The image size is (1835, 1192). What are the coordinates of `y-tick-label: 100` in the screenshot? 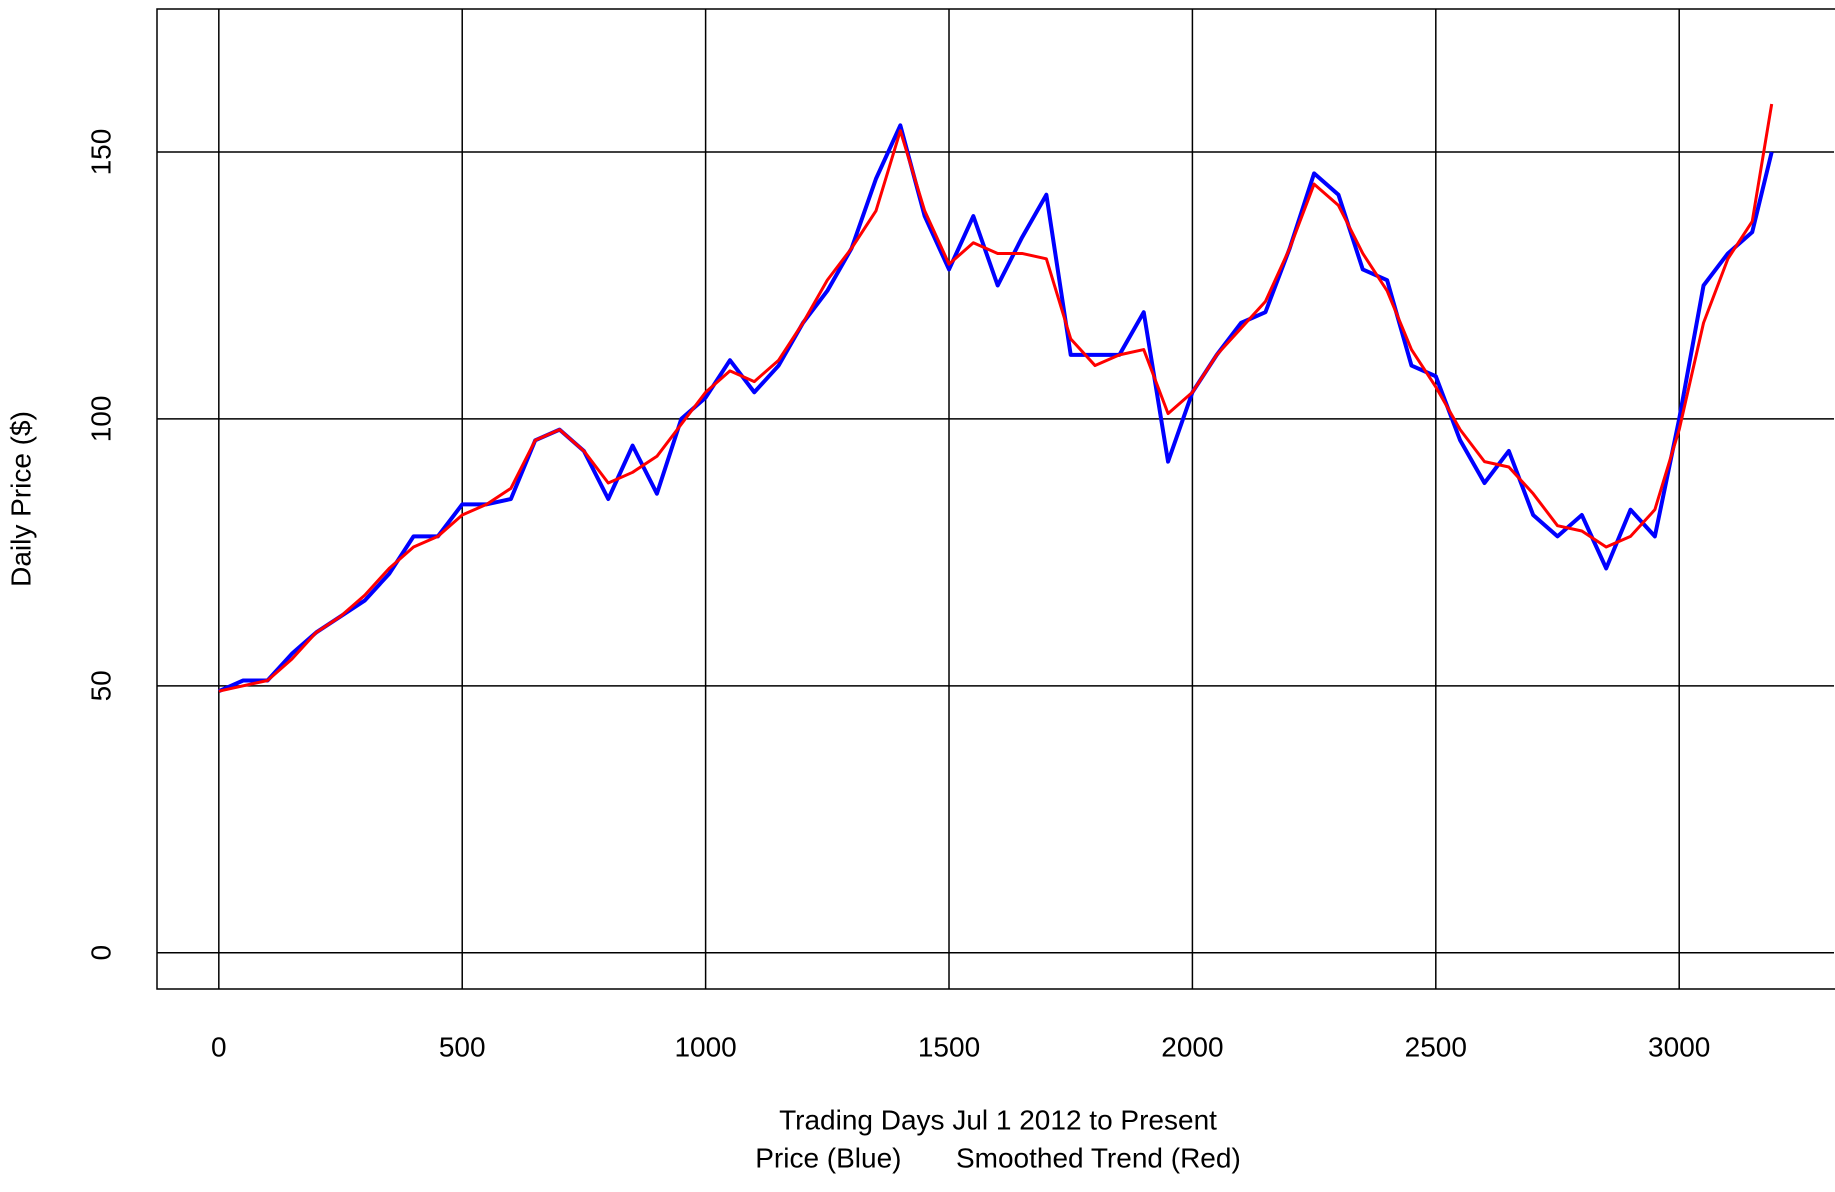 It's located at (100, 419).